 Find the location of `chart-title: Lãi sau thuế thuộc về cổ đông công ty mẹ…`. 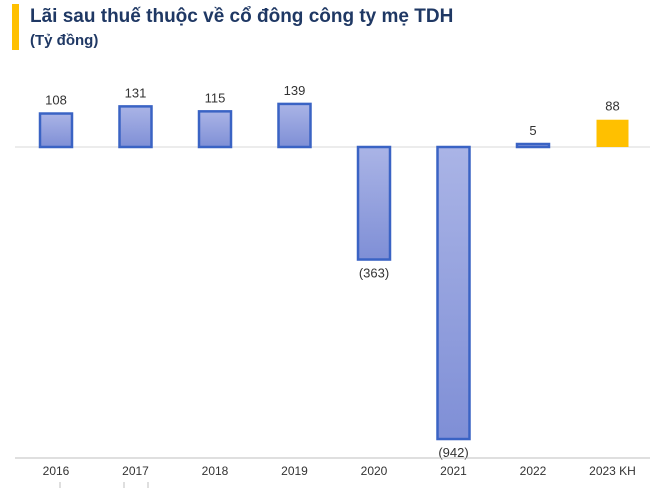

chart-title: Lãi sau thuế thuộc về cổ đông công ty mẹ… is located at coordinates (242, 16).